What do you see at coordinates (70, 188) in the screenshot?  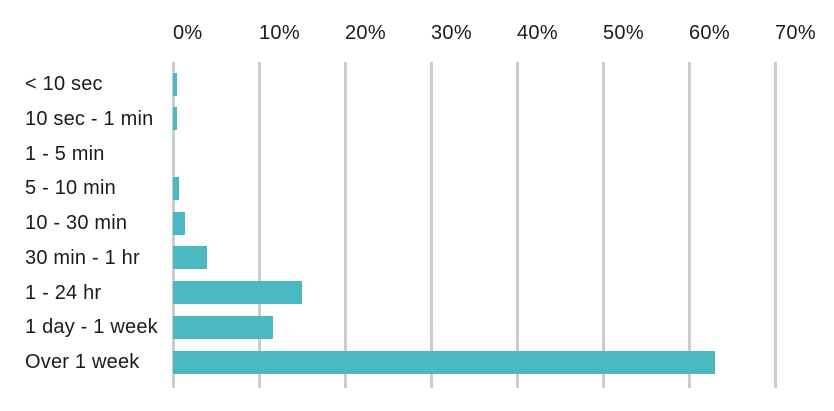 I see `category-label: 5 - 10 min` at bounding box center [70, 188].